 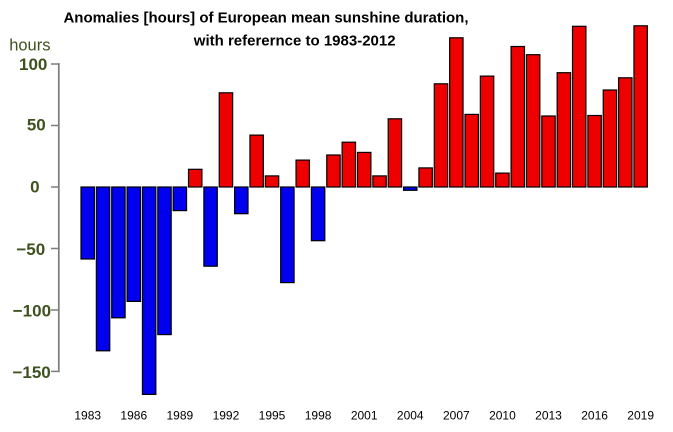 I want to click on svg-text: 2007, so click(x=456, y=416).